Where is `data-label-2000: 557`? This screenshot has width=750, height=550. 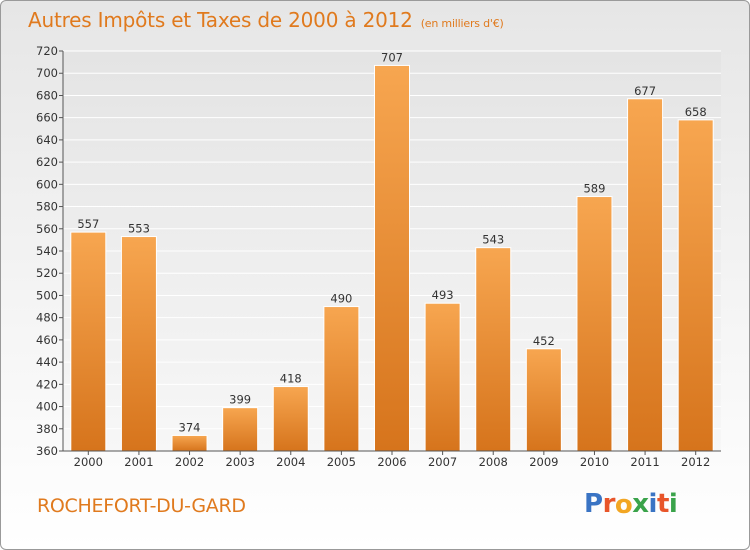
data-label-2000: 557 is located at coordinates (88, 224).